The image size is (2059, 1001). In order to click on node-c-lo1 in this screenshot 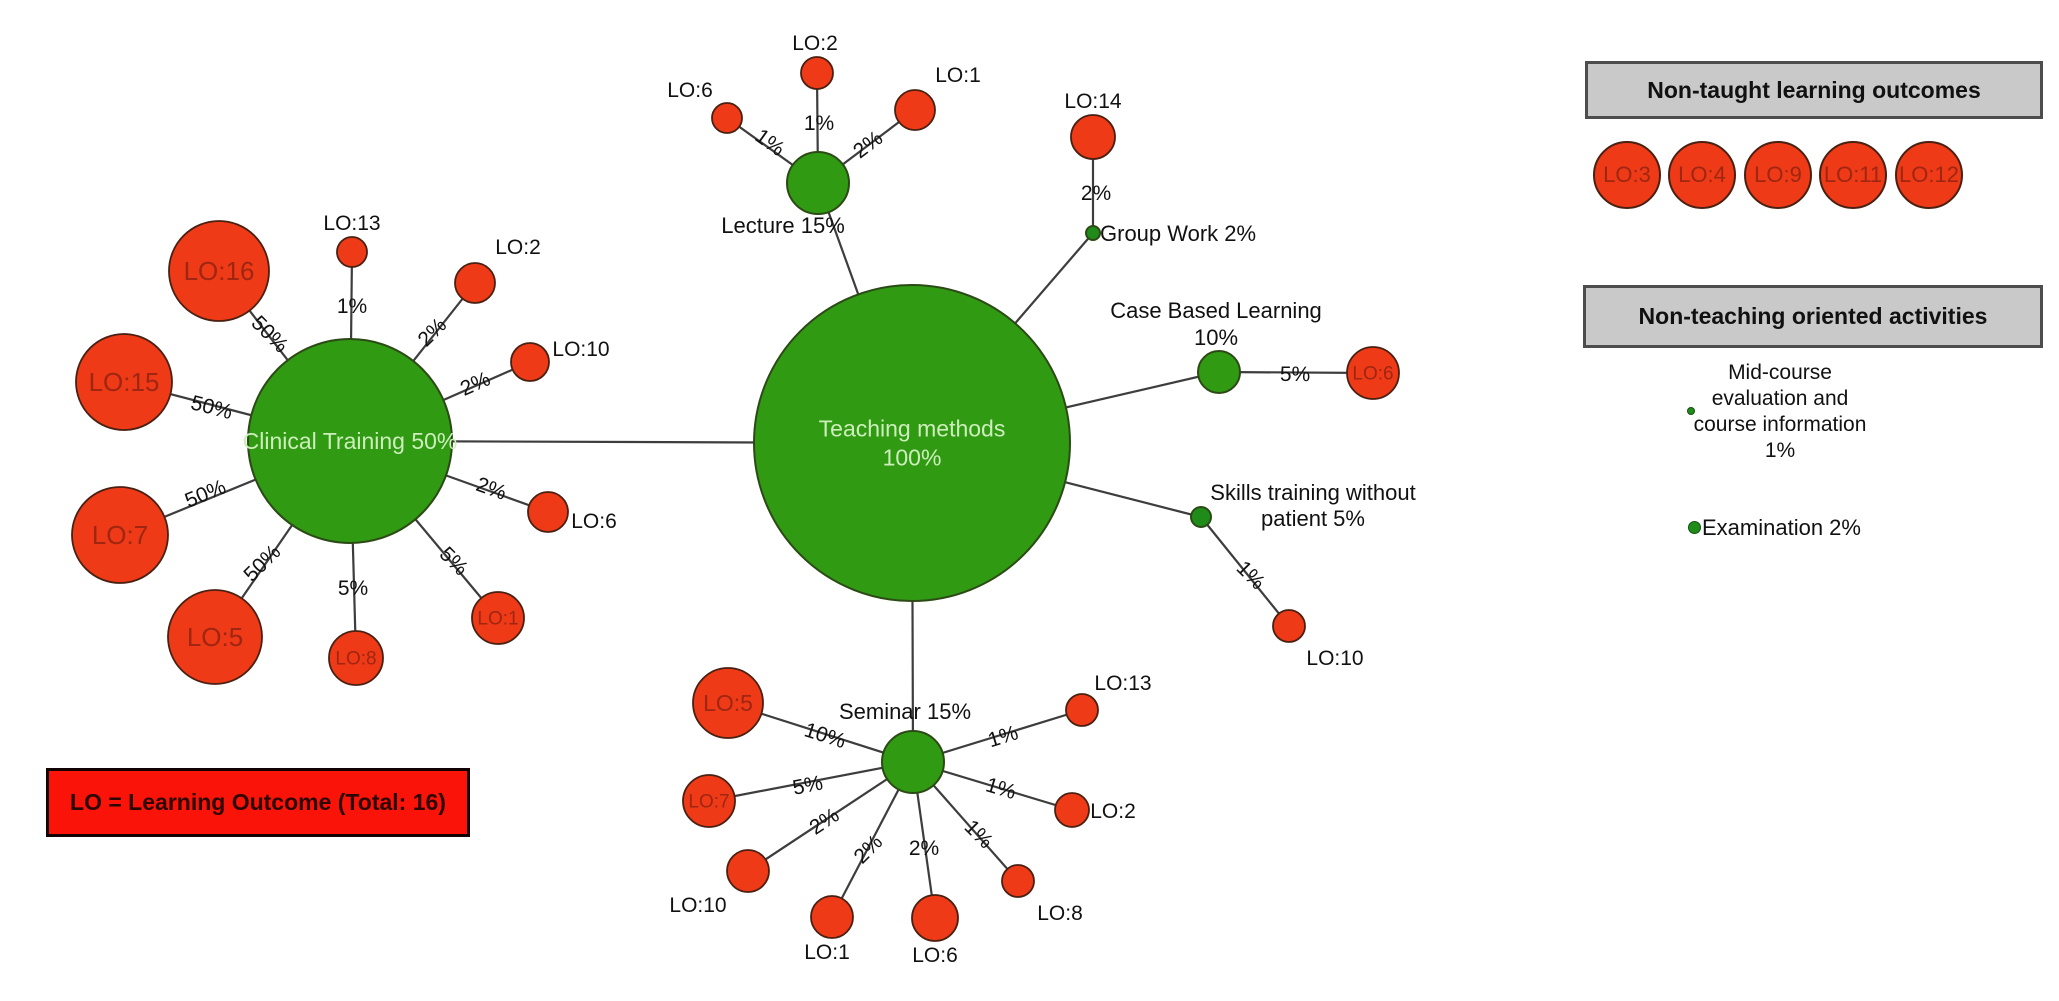, I will do `click(498, 618)`.